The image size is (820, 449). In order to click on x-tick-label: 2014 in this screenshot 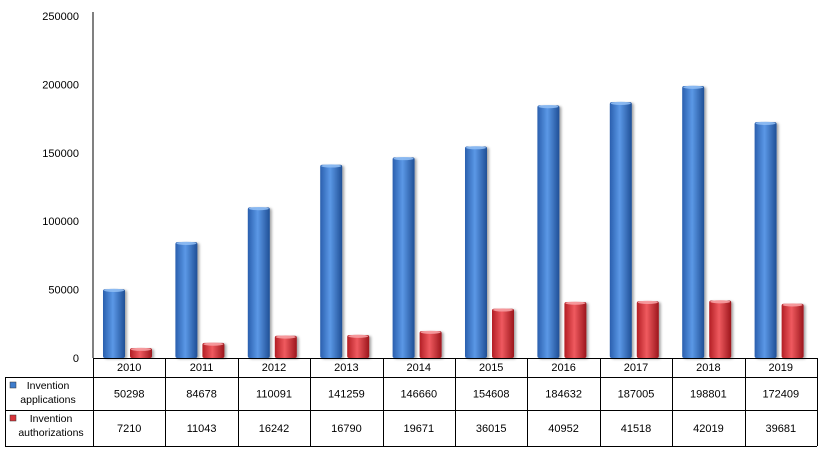, I will do `click(419, 368)`.